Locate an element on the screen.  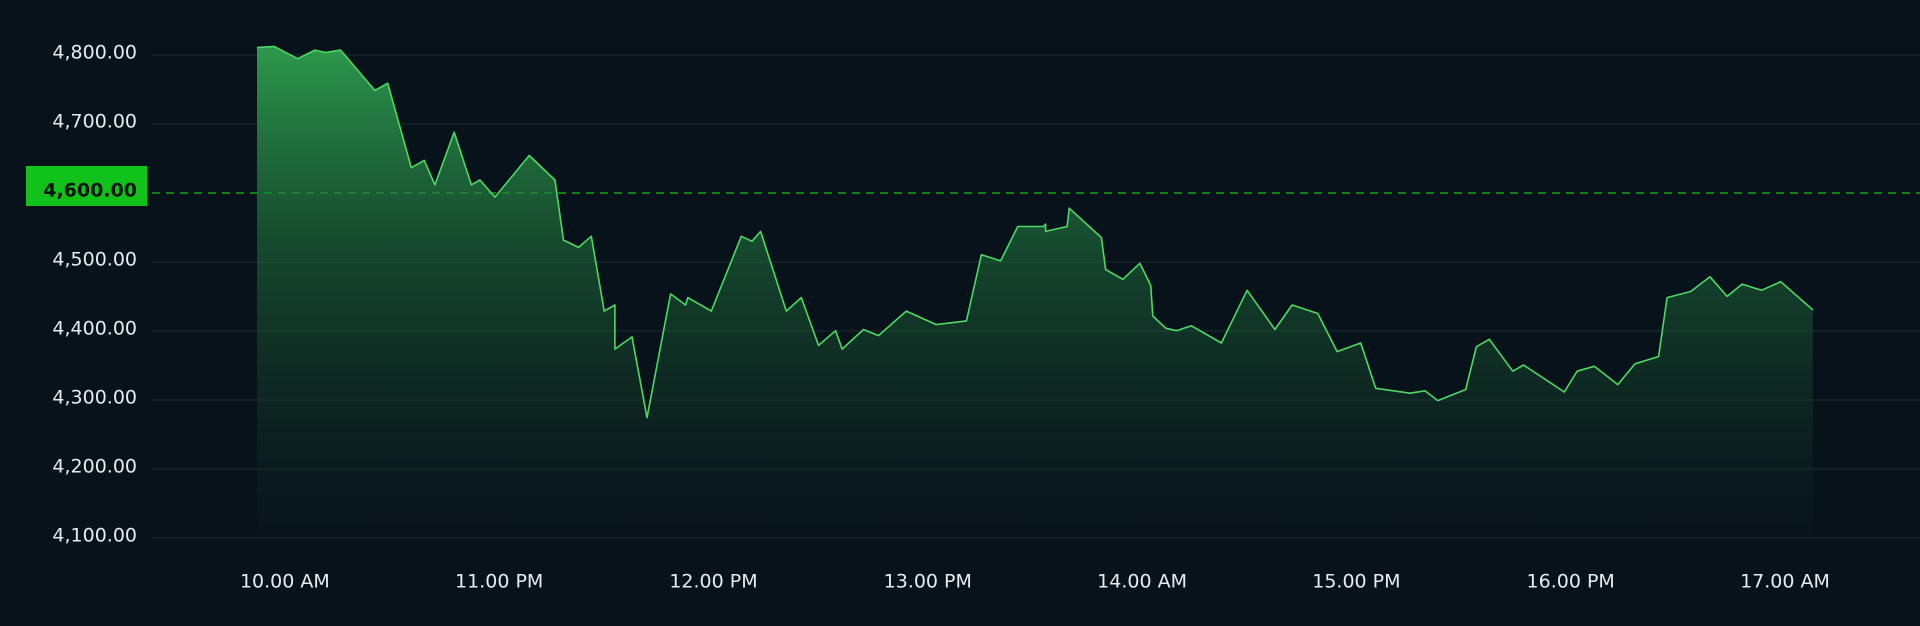
x-tick-label: 10.00 AM is located at coordinates (285, 582).